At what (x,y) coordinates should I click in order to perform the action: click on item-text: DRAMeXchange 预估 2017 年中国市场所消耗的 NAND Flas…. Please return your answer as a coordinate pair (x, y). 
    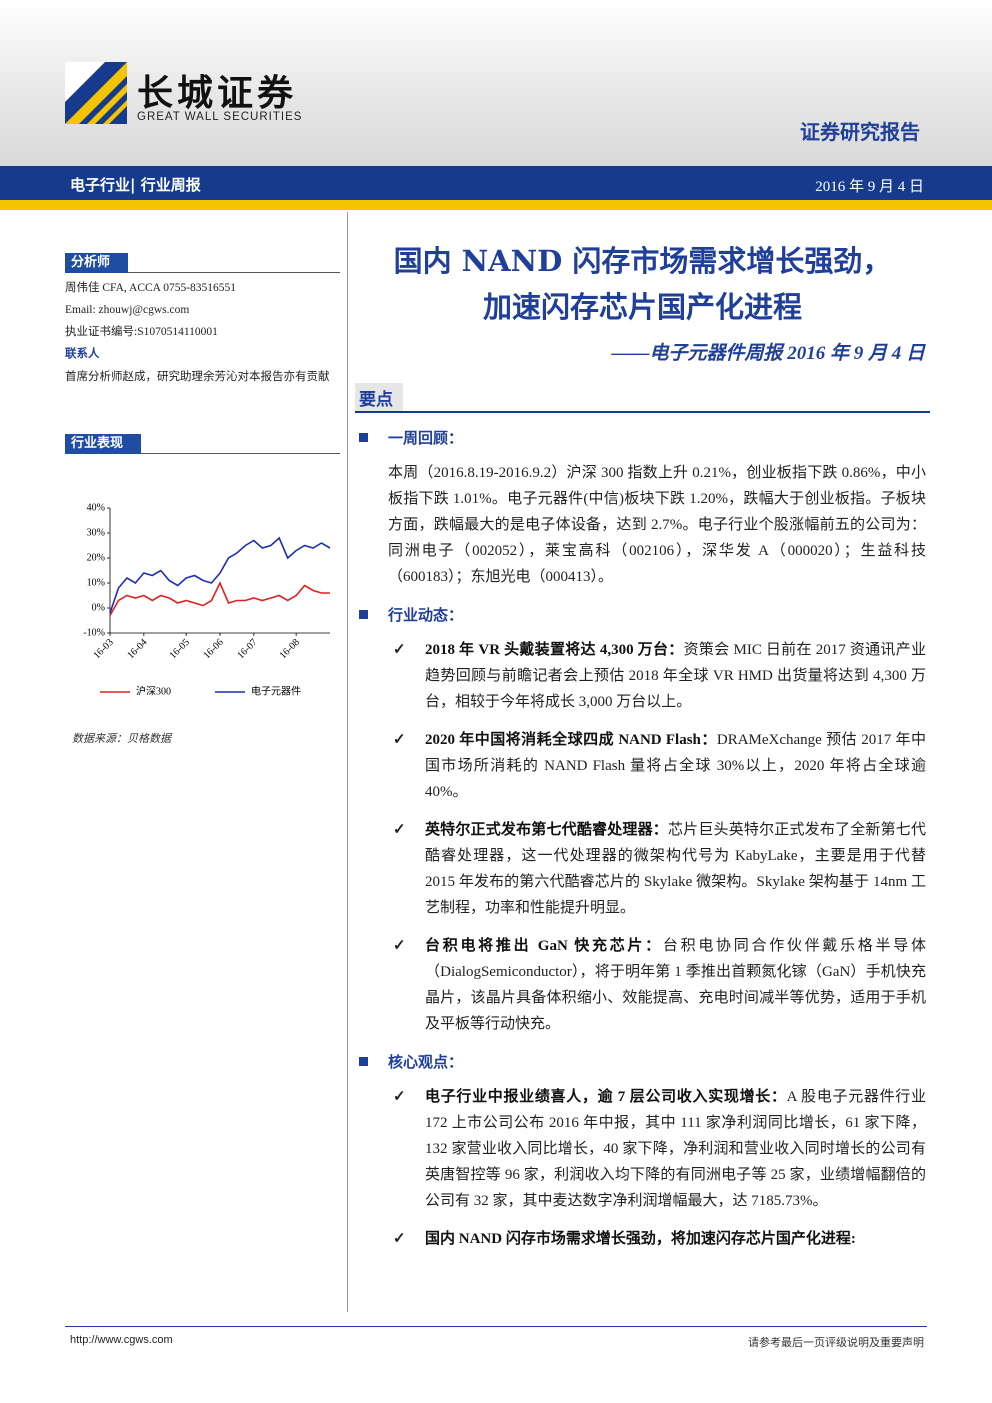
    Looking at the image, I should click on (675, 766).